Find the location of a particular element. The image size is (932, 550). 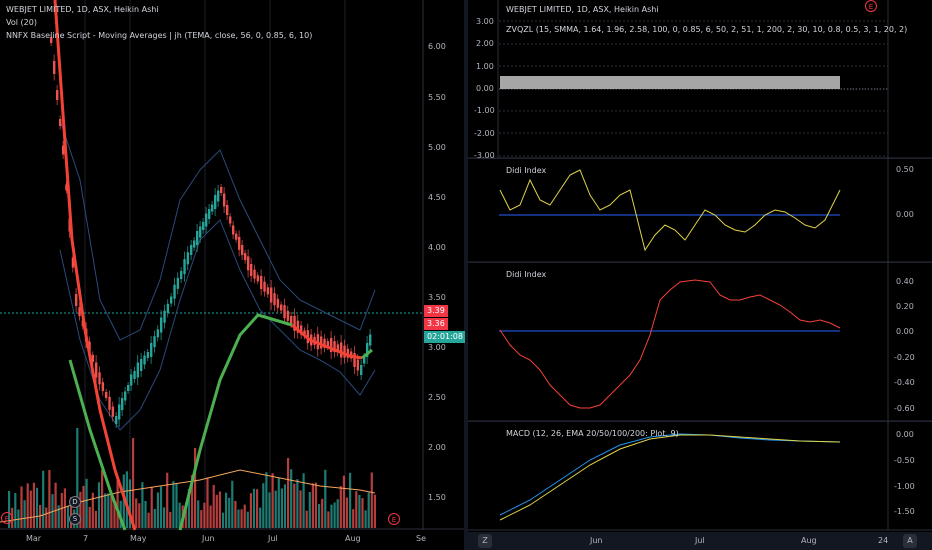

earnings-marker-right: E is located at coordinates (394, 519).